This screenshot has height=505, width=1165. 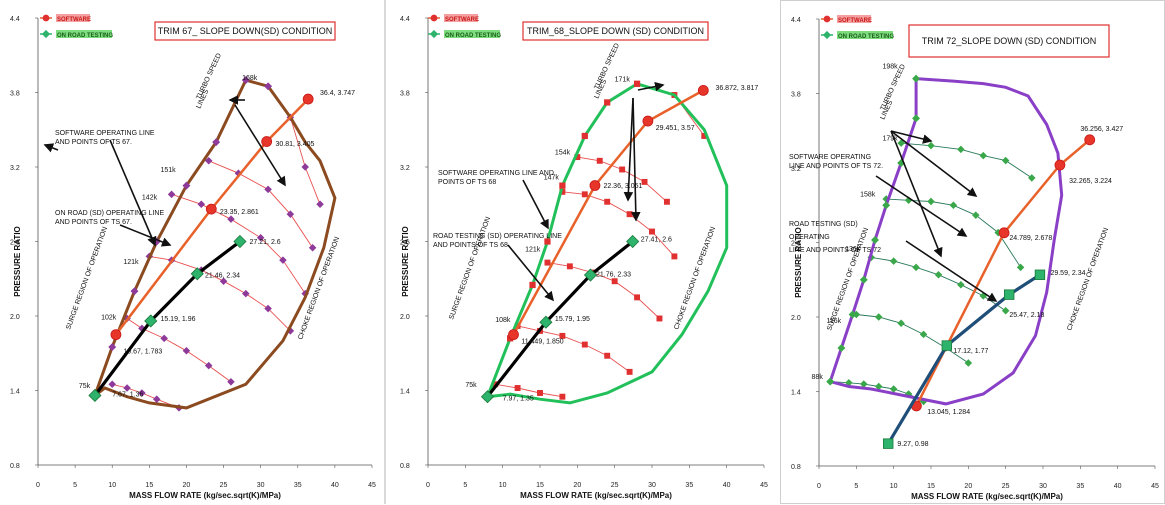 I want to click on legend-software-marker, so click(x=434, y=18).